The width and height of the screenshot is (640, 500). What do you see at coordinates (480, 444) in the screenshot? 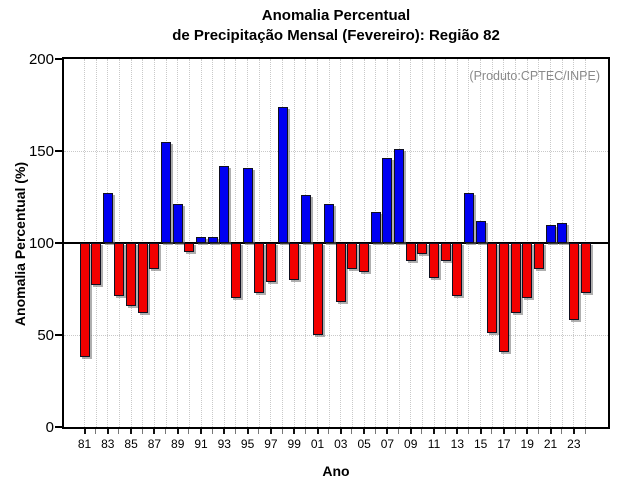
I see `x-tick-label-15: 15` at bounding box center [480, 444].